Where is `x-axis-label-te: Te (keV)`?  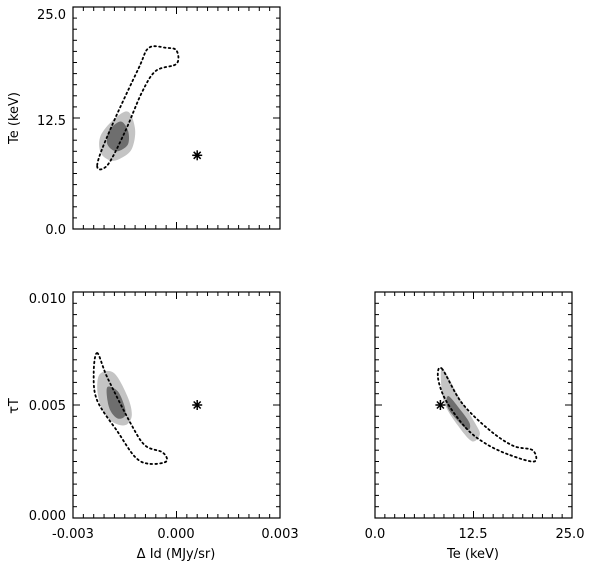
x-axis-label-te: Te (keV) is located at coordinates (472, 554).